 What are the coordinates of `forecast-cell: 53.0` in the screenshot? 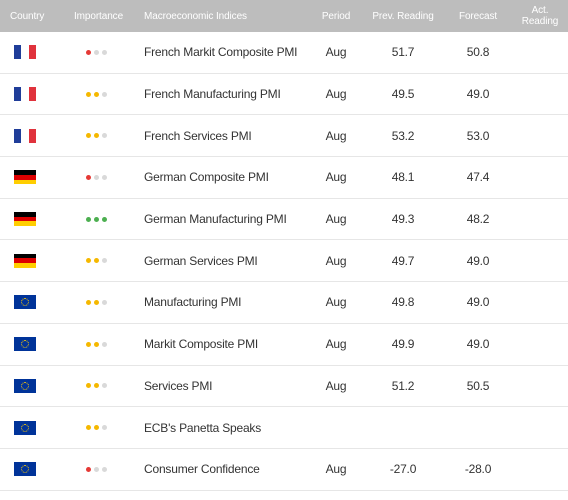 It's located at (478, 135).